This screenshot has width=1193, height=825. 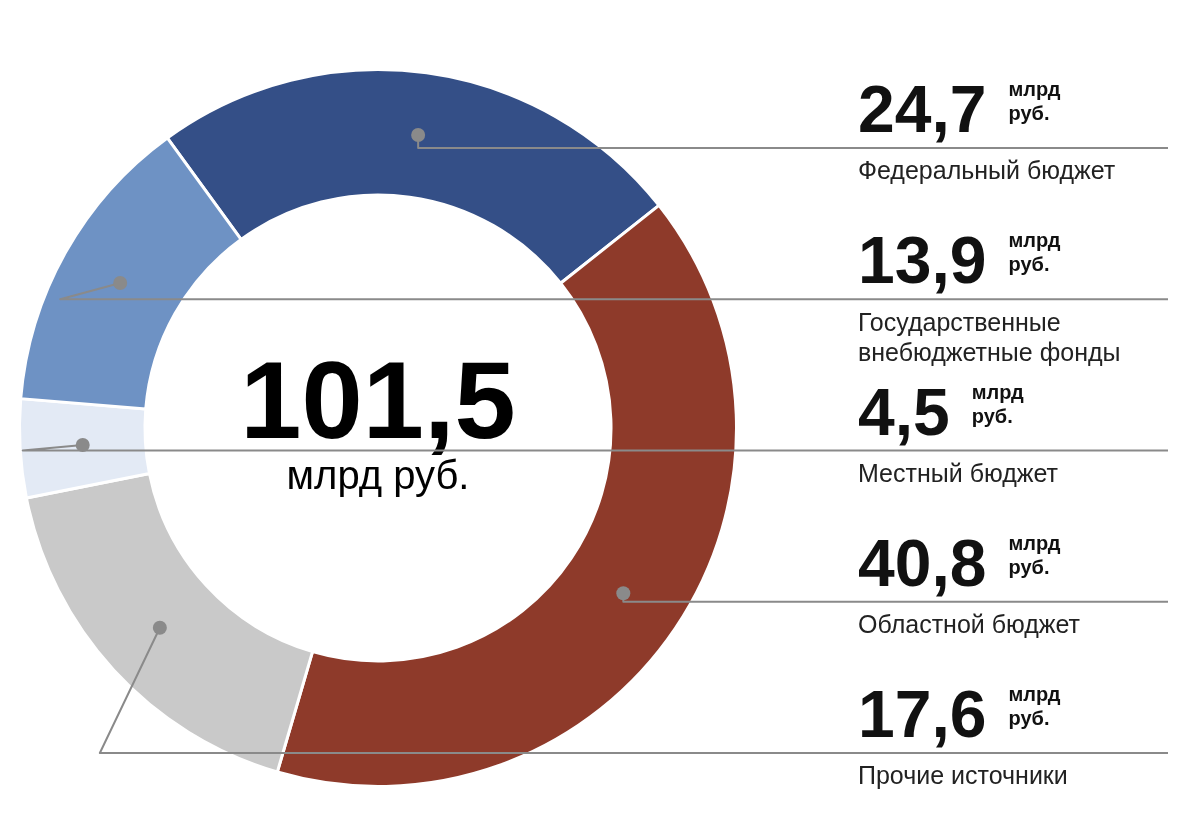 What do you see at coordinates (989, 336) in the screenshot?
I see `slice-label: Государственные внебюджетные фонды` at bounding box center [989, 336].